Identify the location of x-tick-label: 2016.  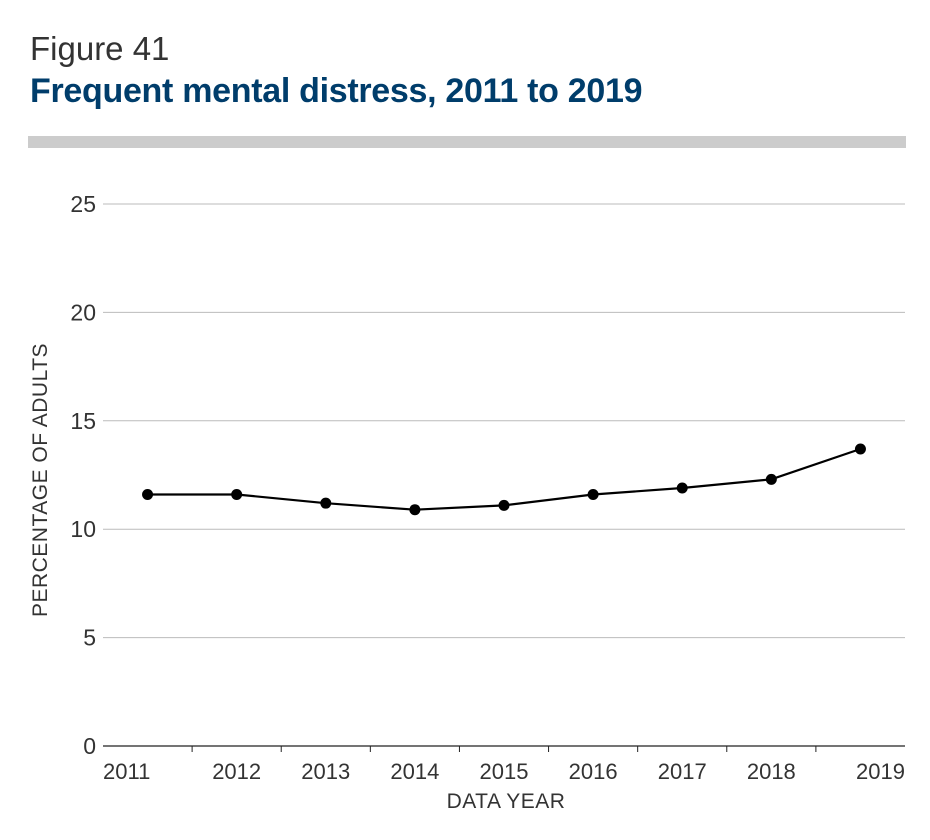
(593, 771).